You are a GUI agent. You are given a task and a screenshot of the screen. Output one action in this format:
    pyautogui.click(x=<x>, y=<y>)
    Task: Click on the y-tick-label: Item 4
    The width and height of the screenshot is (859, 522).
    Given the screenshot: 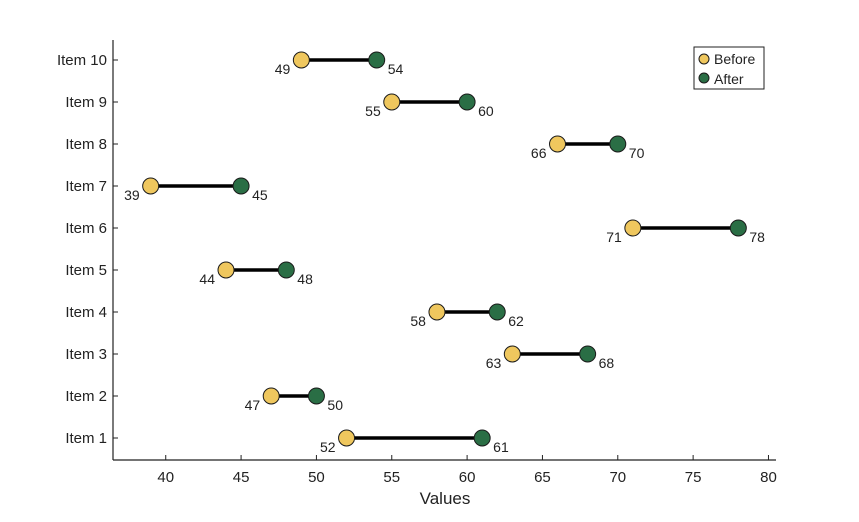 What is the action you would take?
    pyautogui.click(x=86, y=312)
    